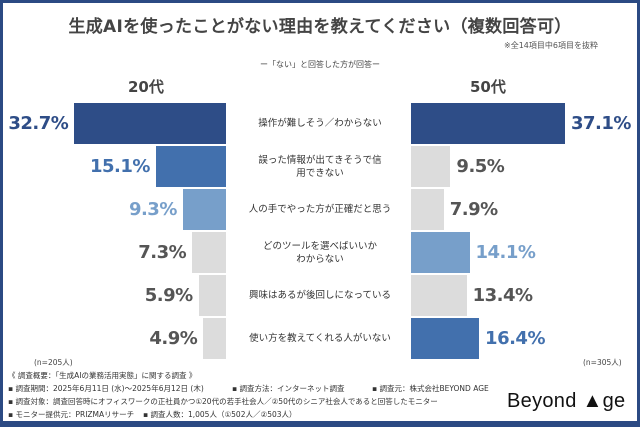 The image size is (640, 427). Describe the element at coordinates (430, 388) in the screenshot. I see `footer-source: ▪ 調査元：株式会社BEYOND AGE` at that location.